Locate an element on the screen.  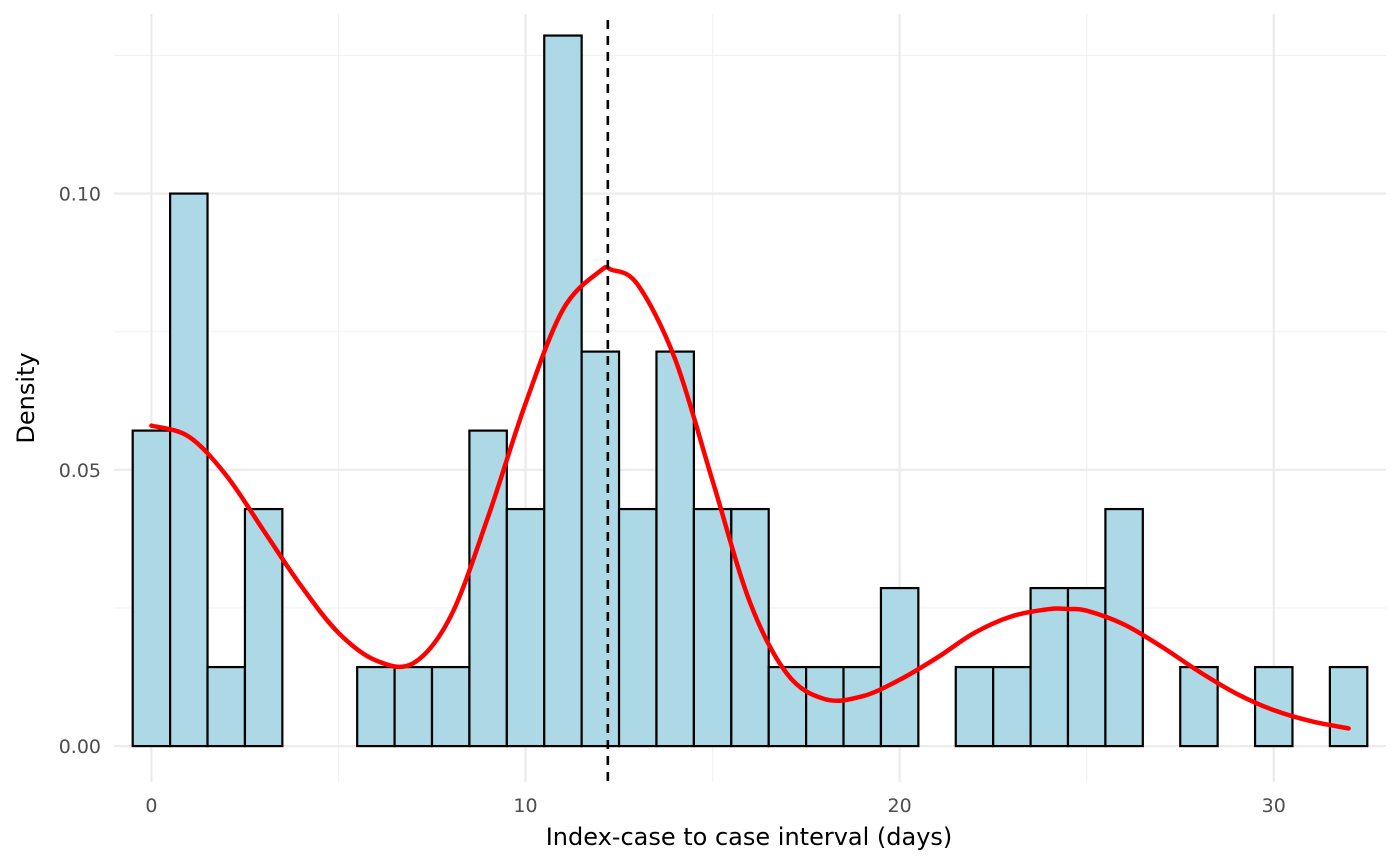
y-tick-label: 0.10 is located at coordinates (80, 195).